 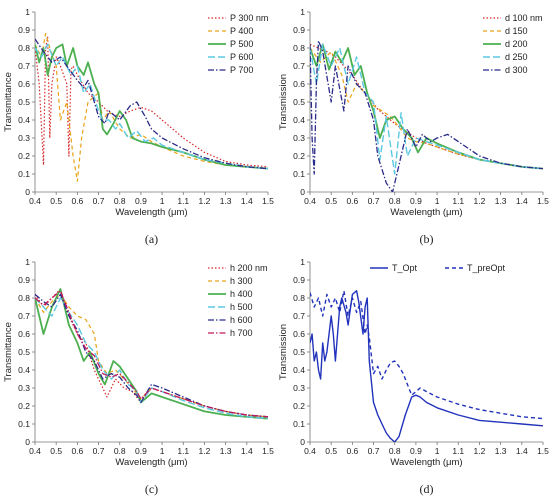 I want to click on series-line-d-100-nm, so click(x=426, y=106).